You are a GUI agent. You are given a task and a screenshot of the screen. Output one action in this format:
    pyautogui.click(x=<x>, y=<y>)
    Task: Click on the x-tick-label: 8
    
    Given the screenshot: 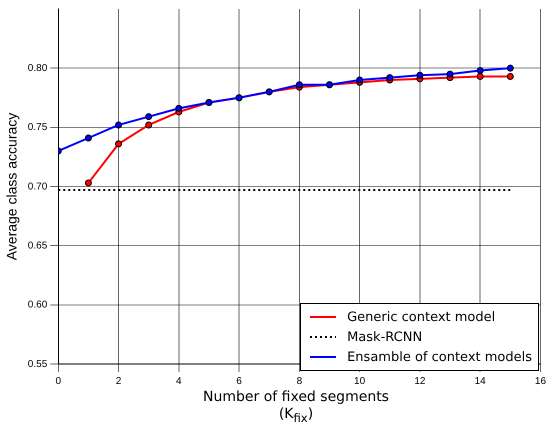 What is the action you would take?
    pyautogui.click(x=299, y=381)
    